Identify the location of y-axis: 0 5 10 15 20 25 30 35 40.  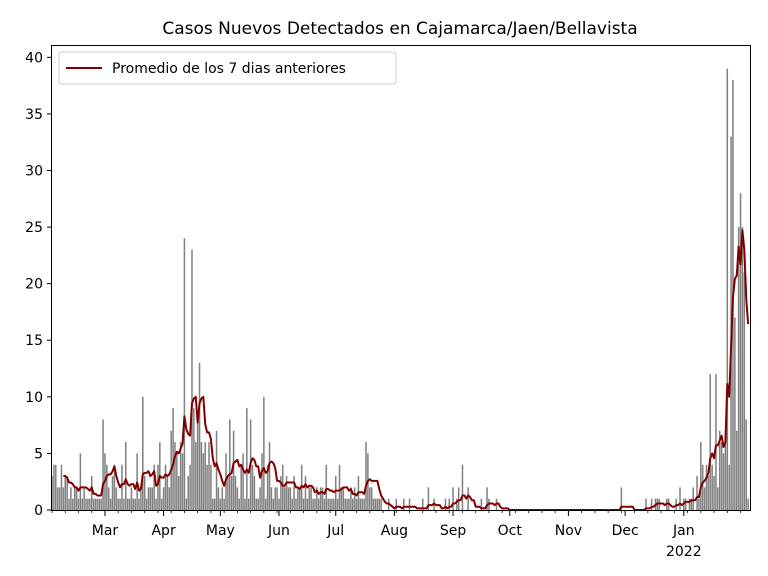
(38, 284).